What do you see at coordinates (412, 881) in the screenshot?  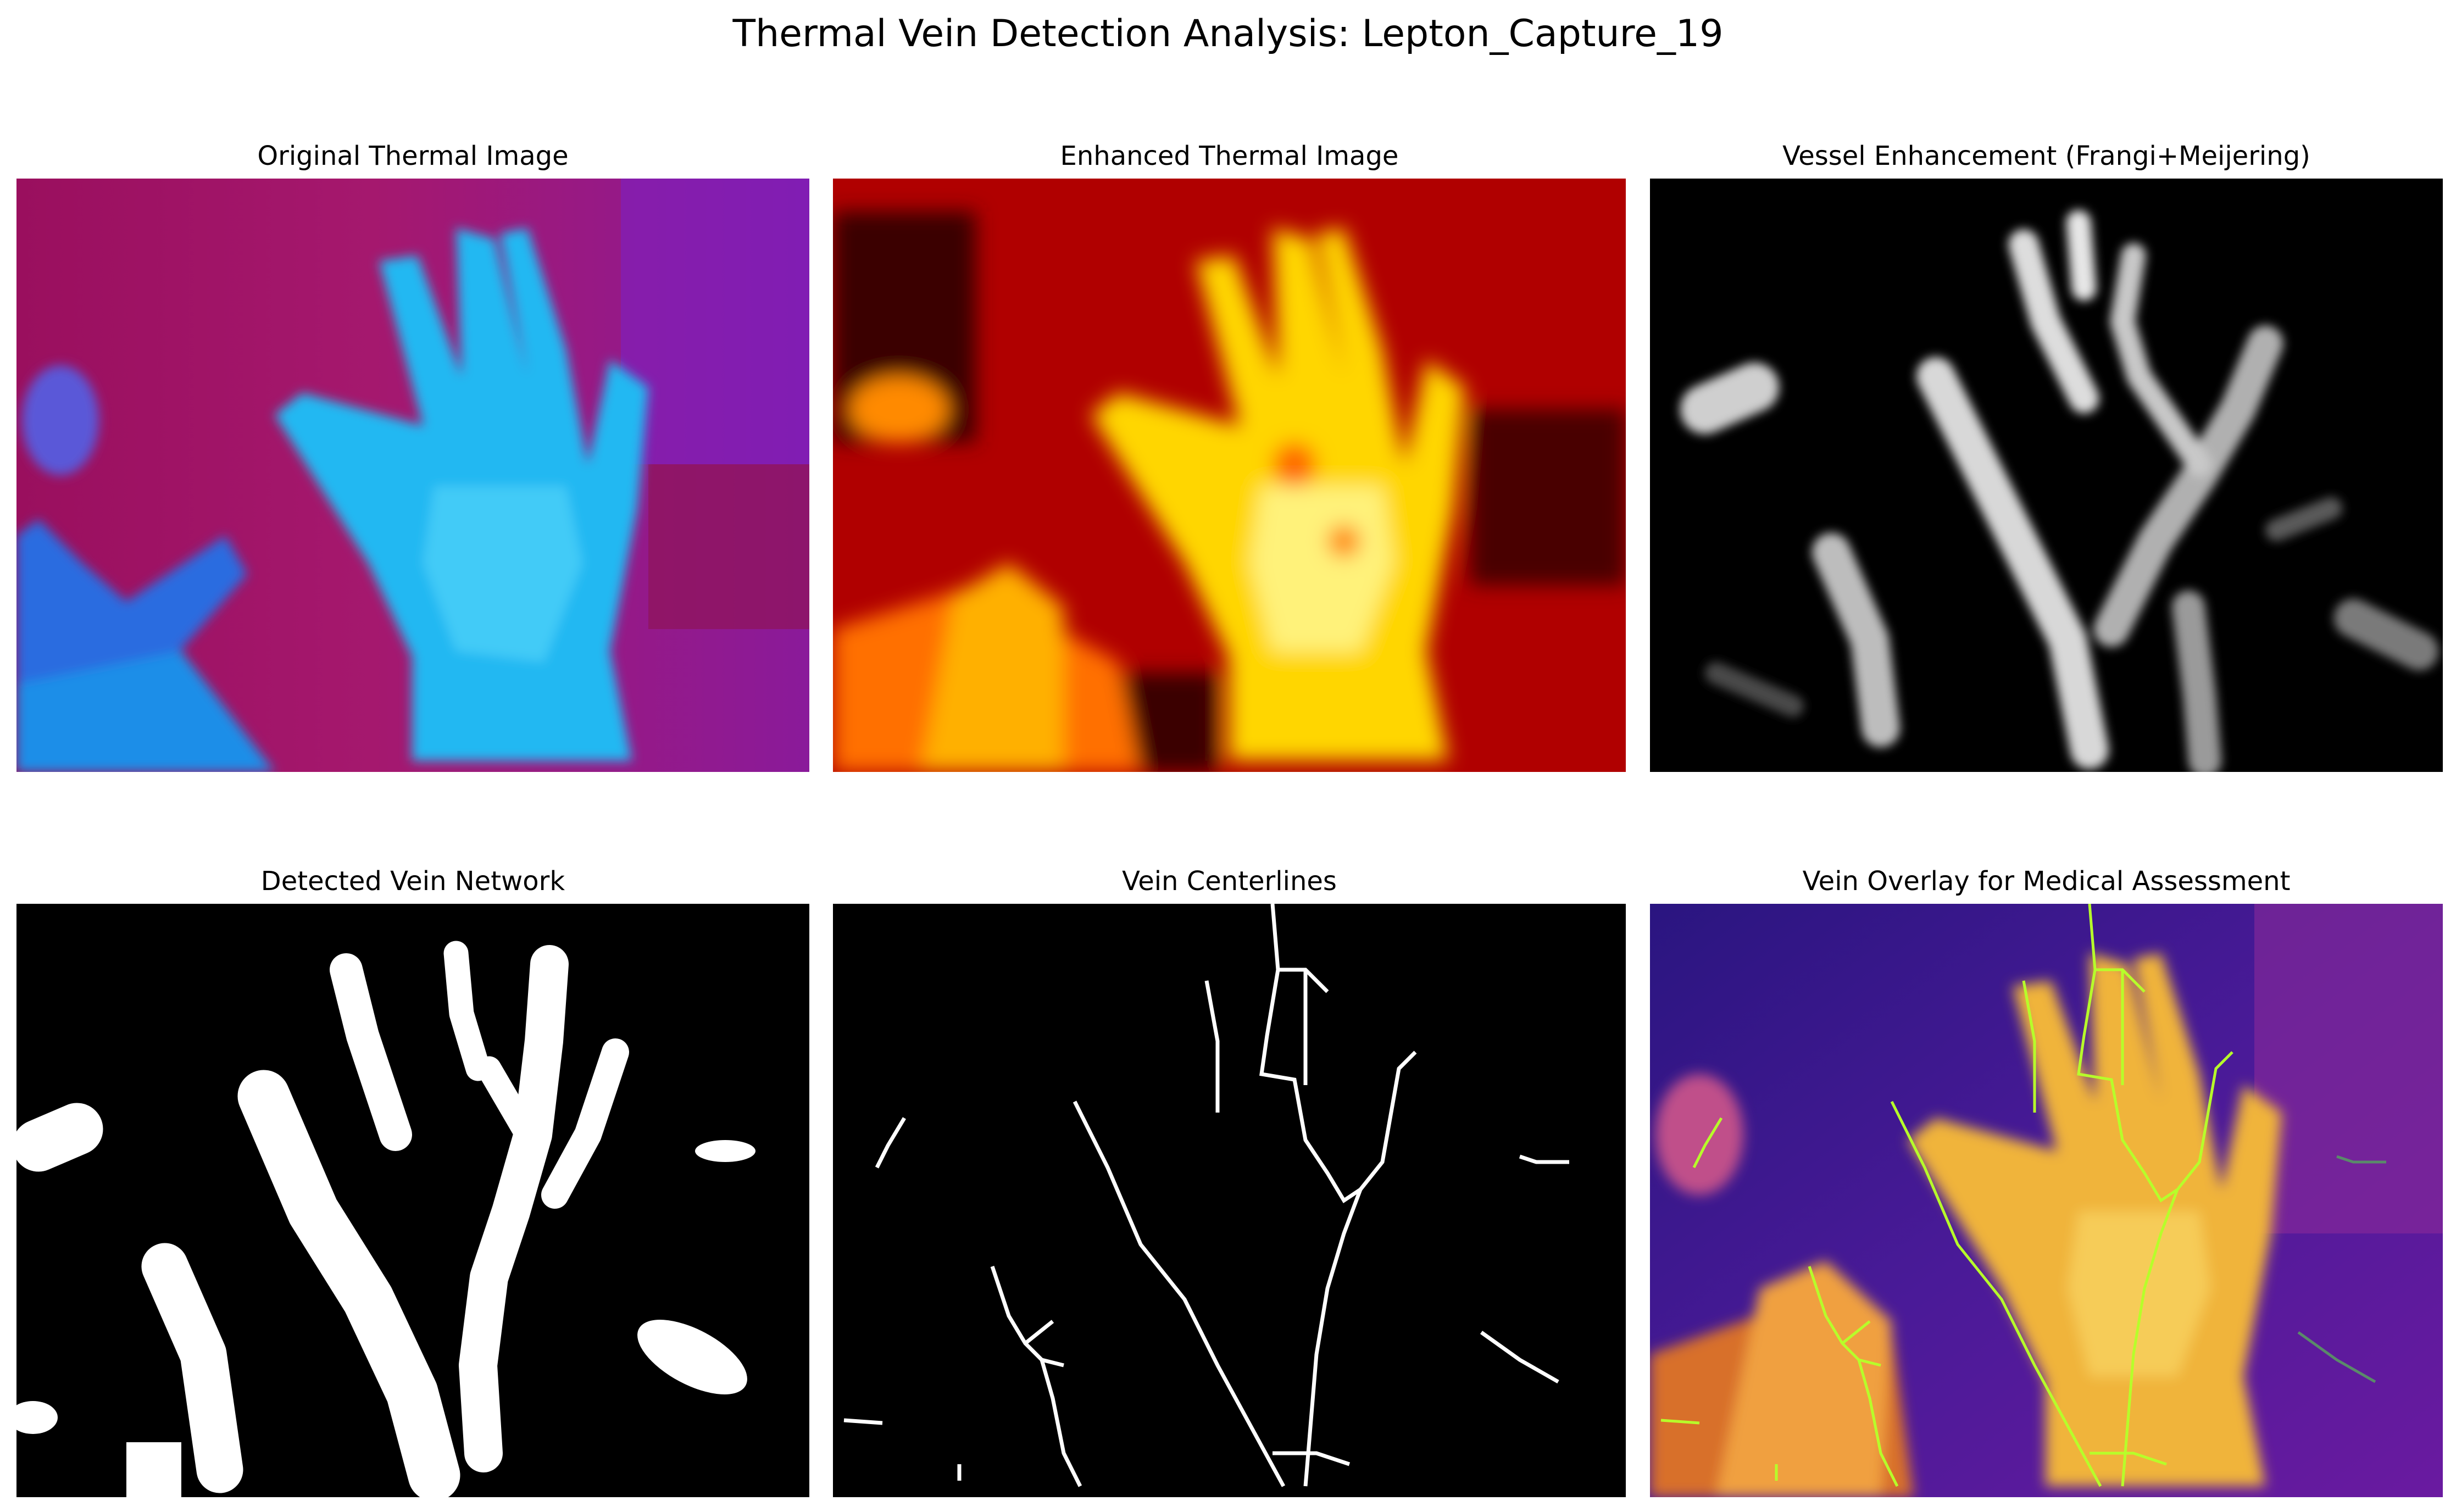 I see `panel-title-detected: Detected Vein Network` at bounding box center [412, 881].